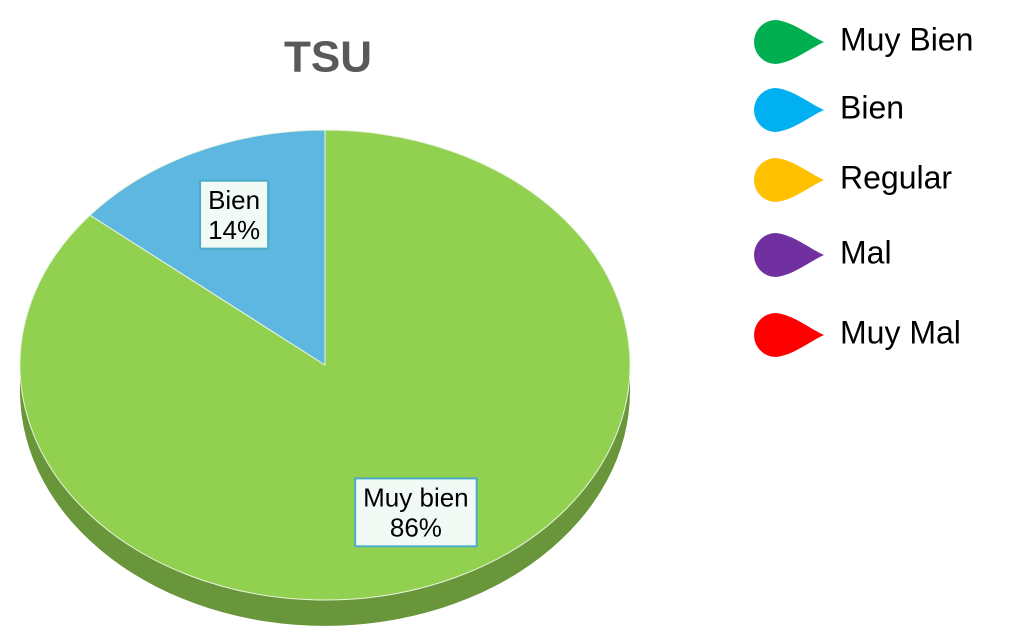 The height and width of the screenshot is (630, 1022). I want to click on legend-label: Mal, so click(866, 252).